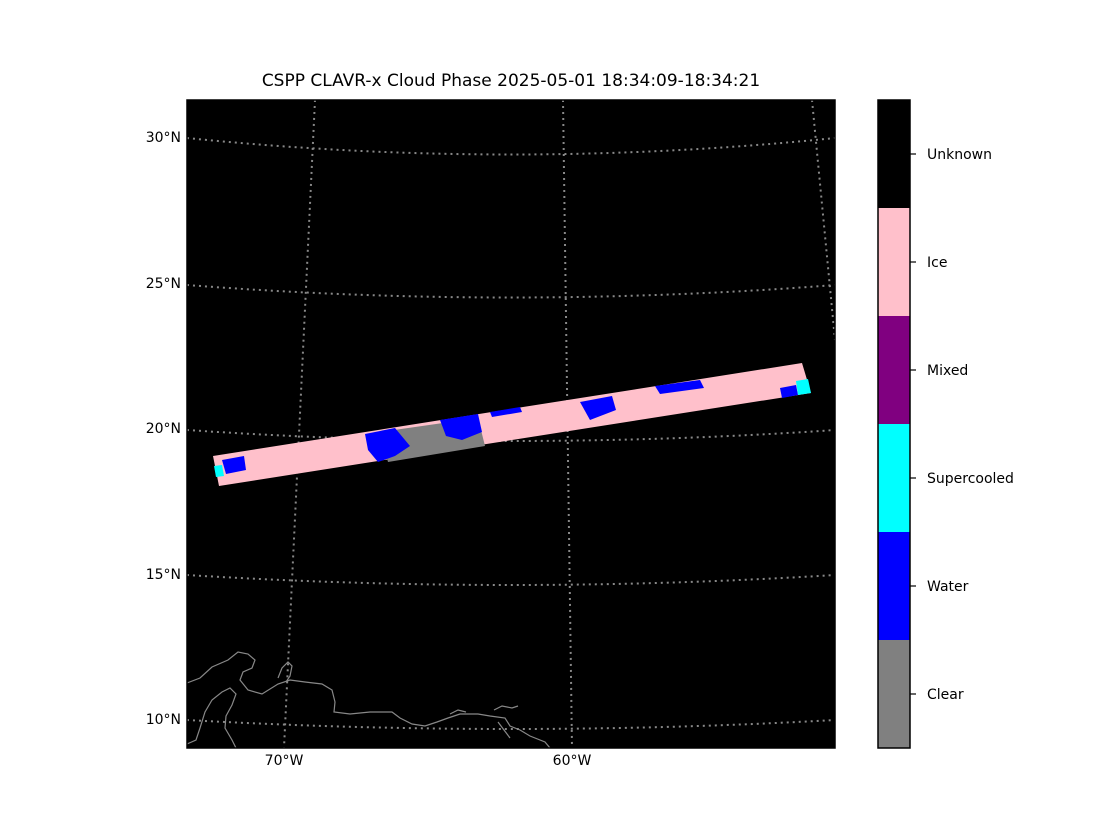  I want to click on lon-label-60: 60°W, so click(572, 761).